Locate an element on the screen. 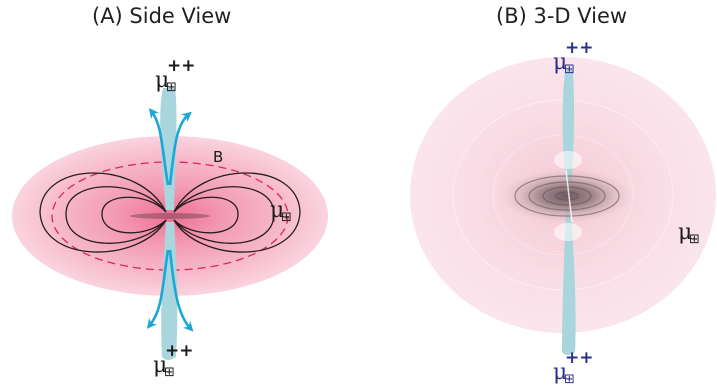  side-view-bottom-mu-label: μ ++ ⊞ is located at coordinates (173, 360).